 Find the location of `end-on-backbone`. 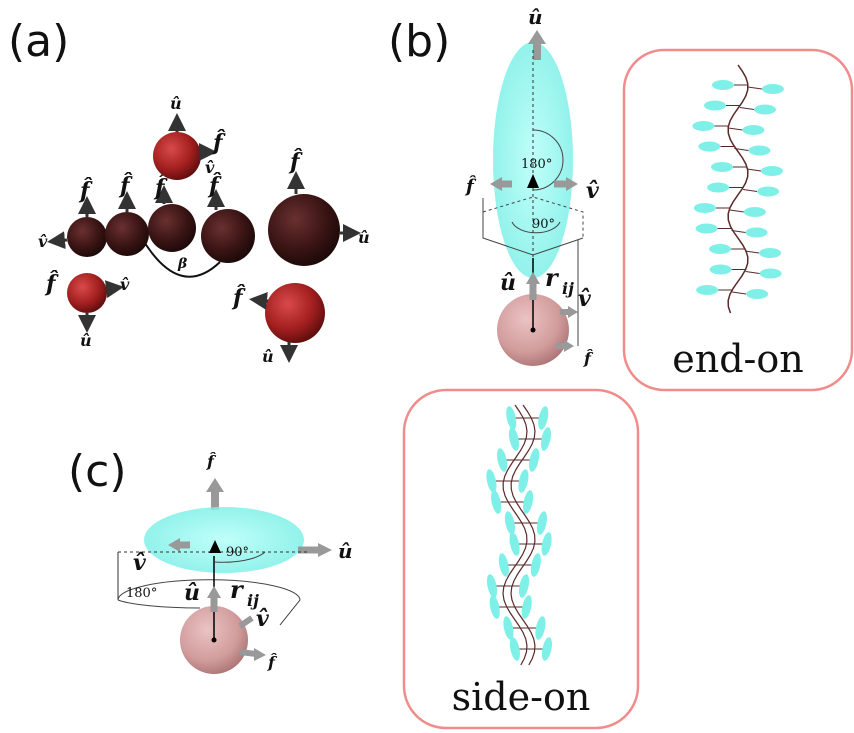

end-on-backbone is located at coordinates (738, 189).